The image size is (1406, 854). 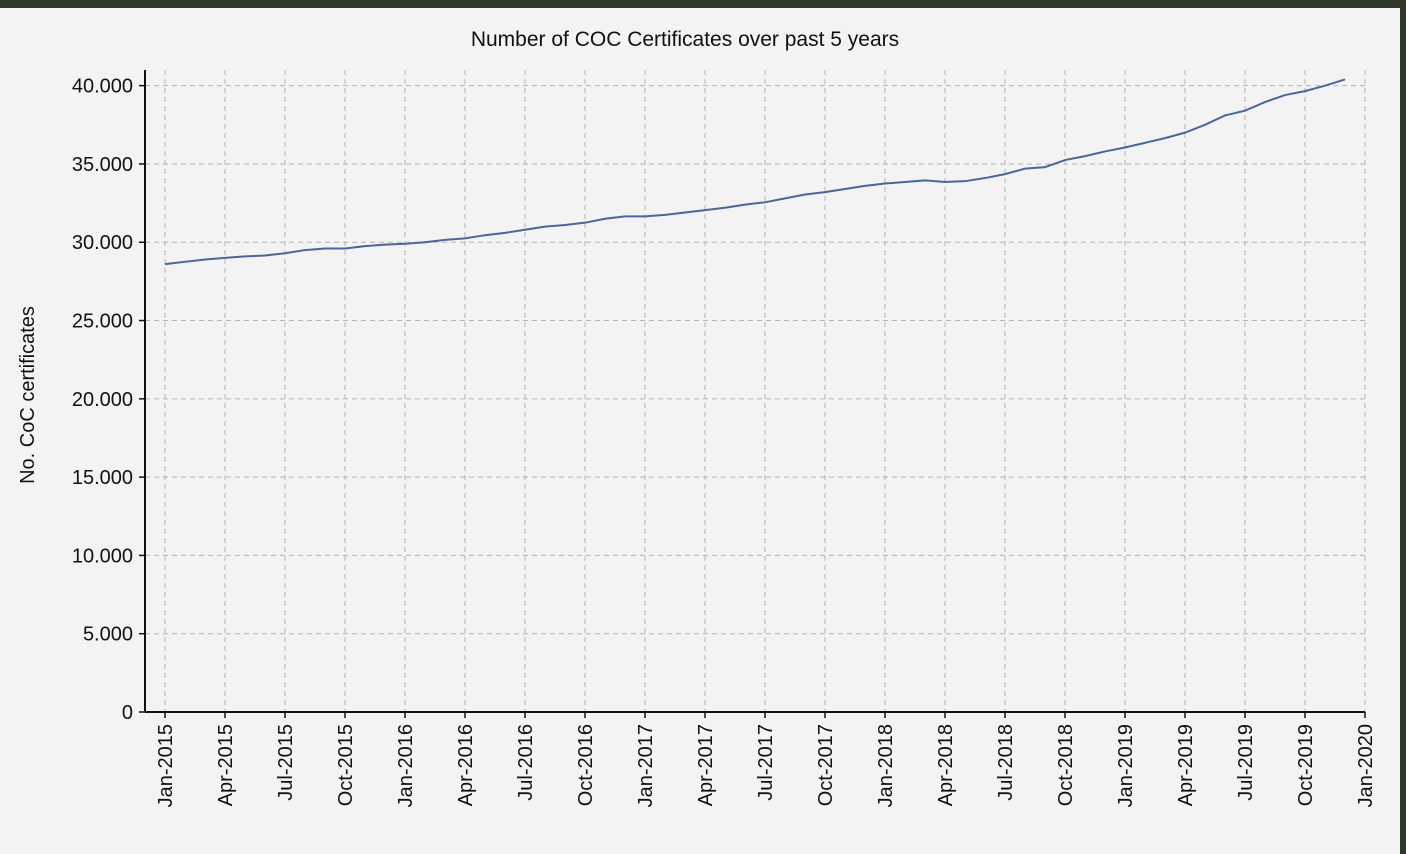 What do you see at coordinates (102, 243) in the screenshot?
I see `y-tick-label: 30.000` at bounding box center [102, 243].